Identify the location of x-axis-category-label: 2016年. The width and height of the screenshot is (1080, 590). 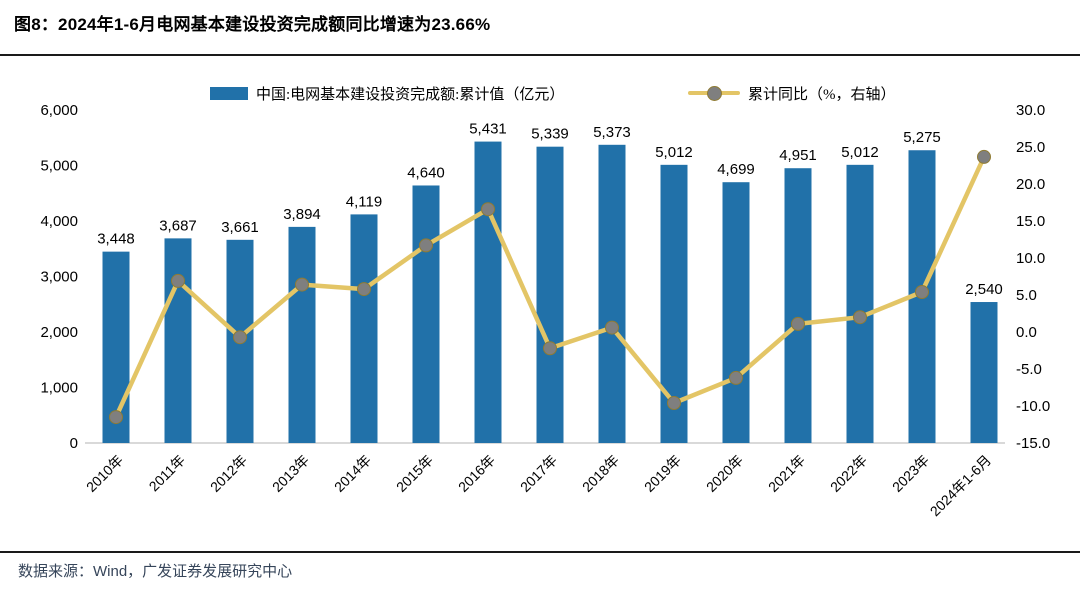
(476, 473).